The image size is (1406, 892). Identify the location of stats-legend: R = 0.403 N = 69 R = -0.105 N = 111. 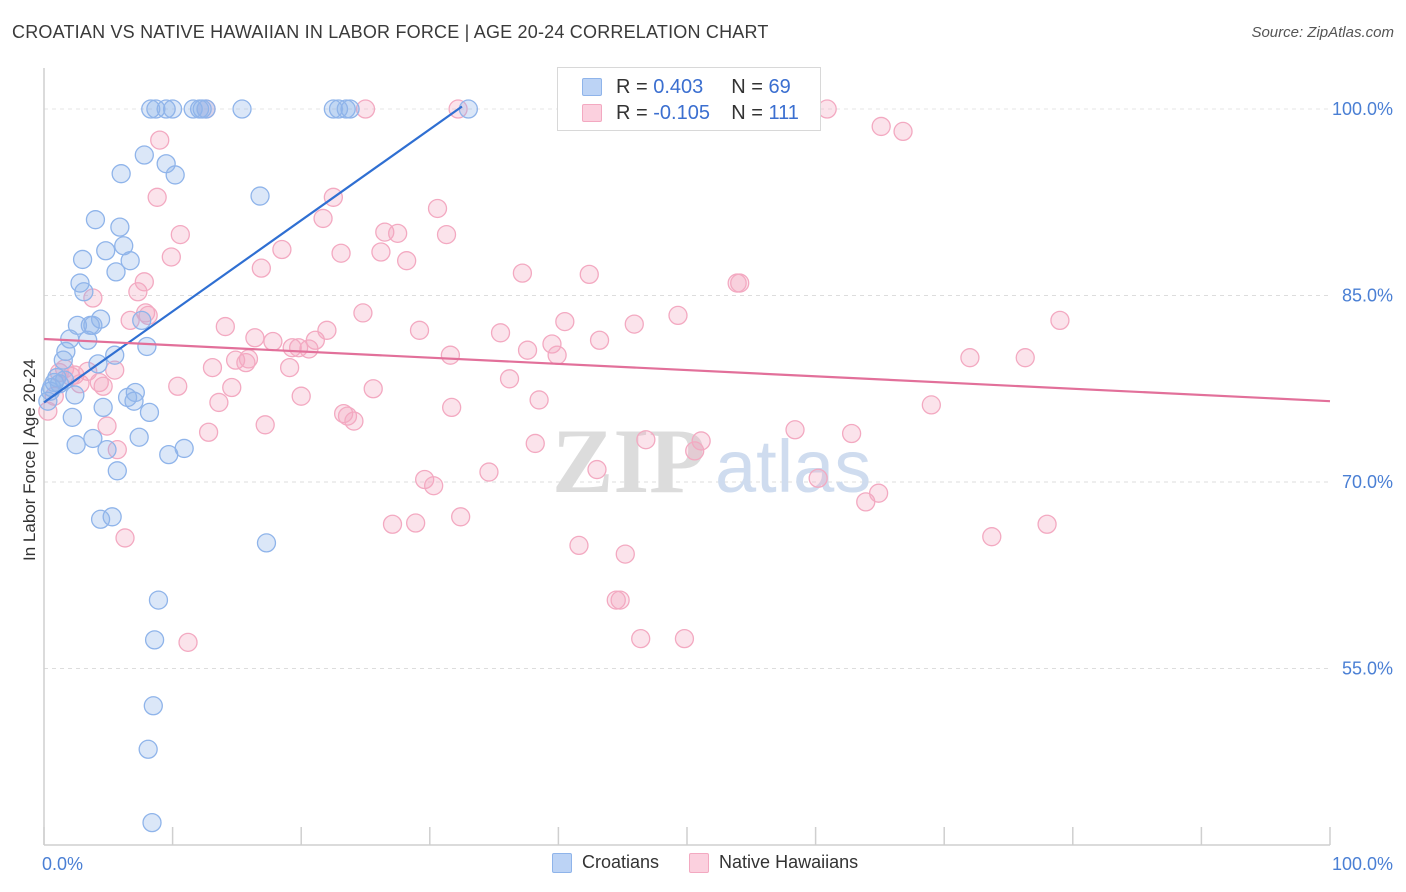
(689, 99).